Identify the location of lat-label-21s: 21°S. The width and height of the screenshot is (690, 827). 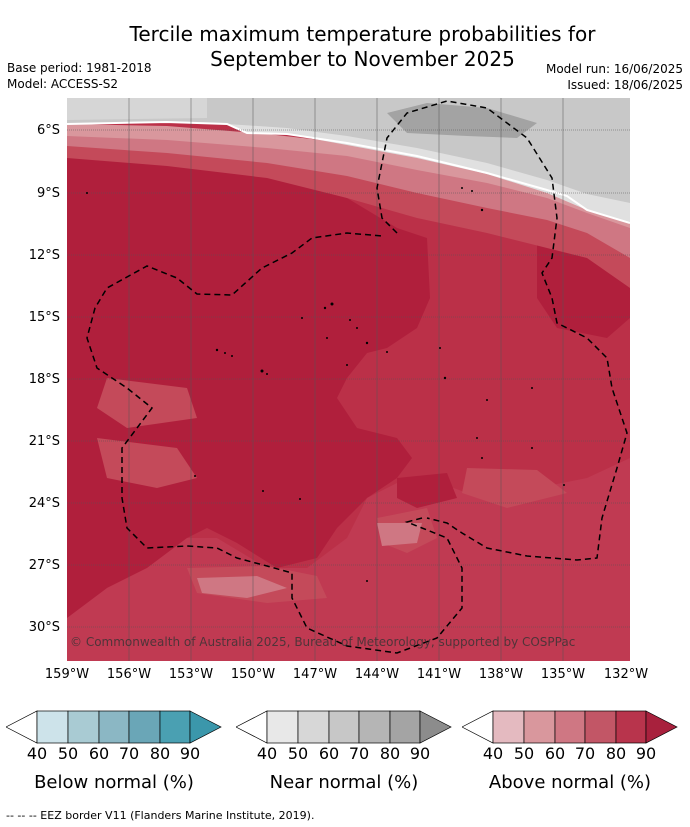
(44, 441).